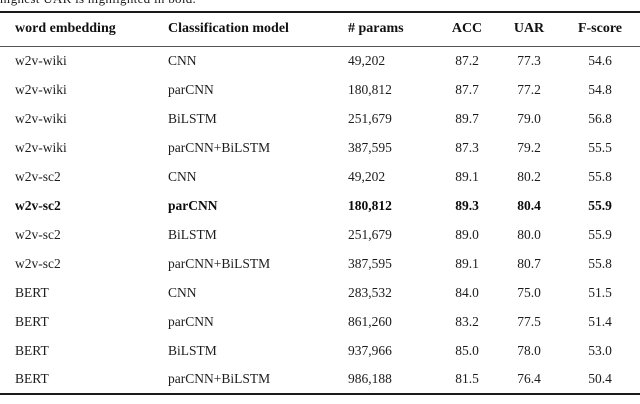 This screenshot has height=404, width=640. Describe the element at coordinates (320, 118) in the screenshot. I see `table-row: w2v-wiki BiLSTM 251,679 89.7 79.0 56.8` at that location.